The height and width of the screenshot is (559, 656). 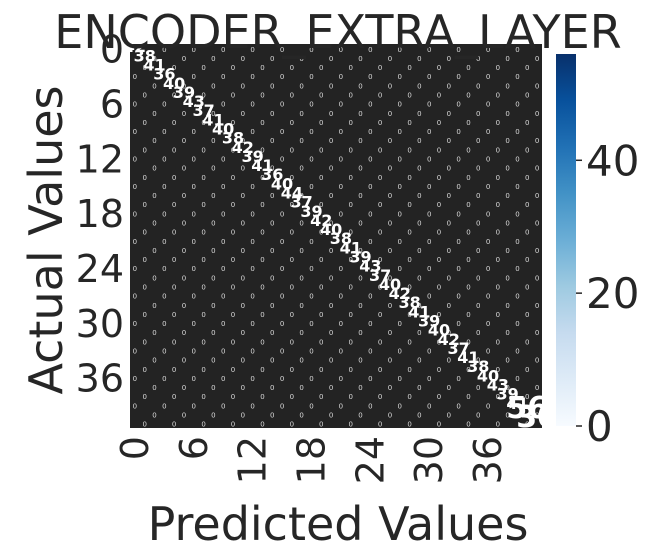 I want to click on x-tick-label: 0, so click(x=135, y=448).